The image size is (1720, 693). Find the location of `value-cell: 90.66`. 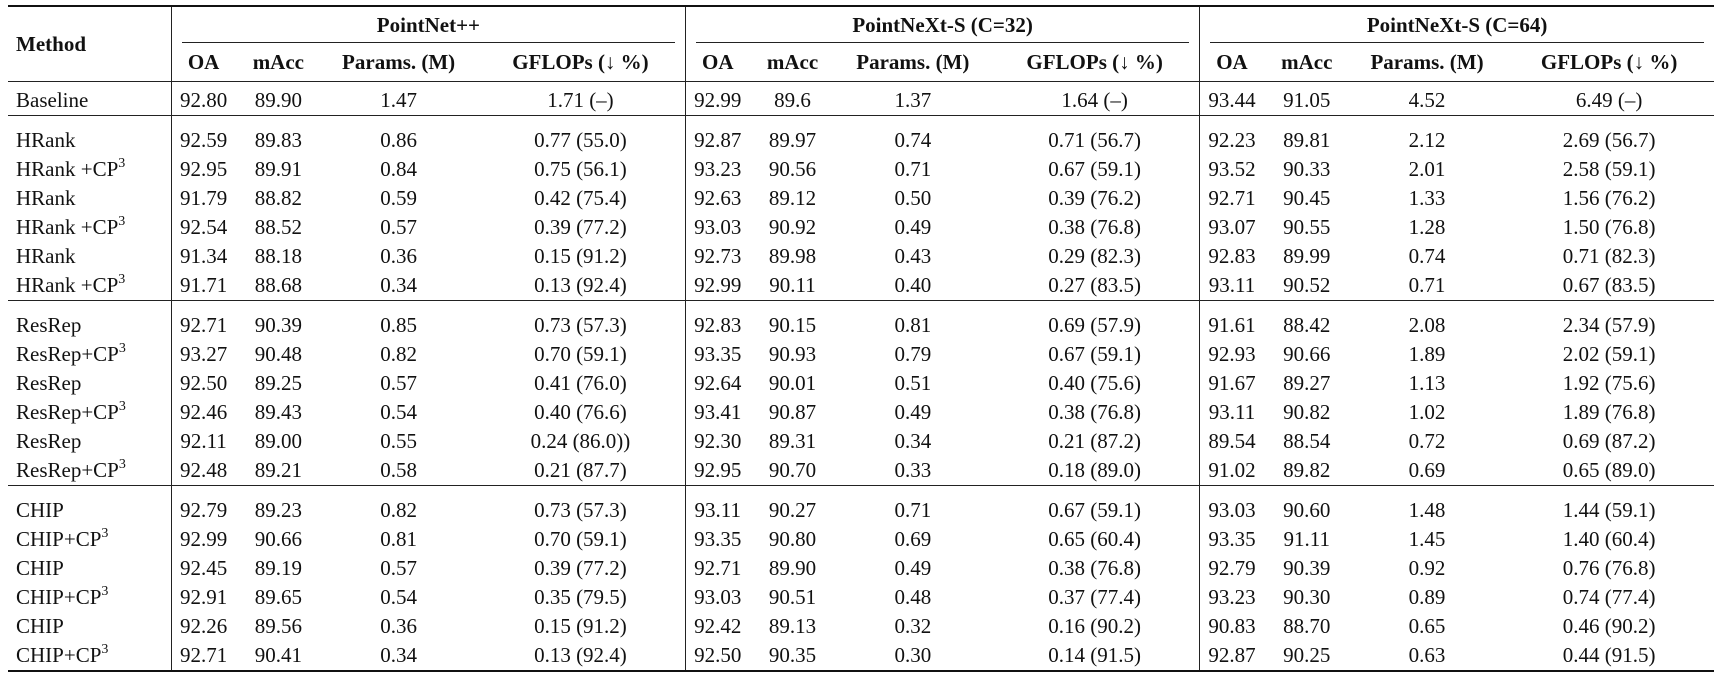

value-cell: 90.66 is located at coordinates (278, 539).